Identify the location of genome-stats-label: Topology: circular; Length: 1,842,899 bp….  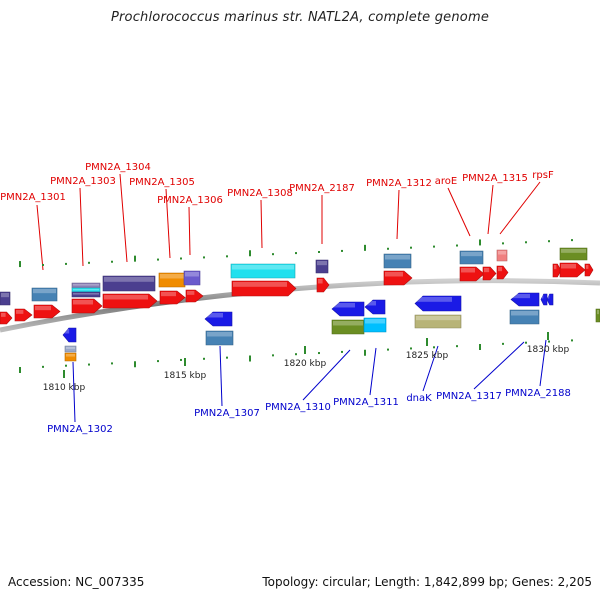
(427, 582).